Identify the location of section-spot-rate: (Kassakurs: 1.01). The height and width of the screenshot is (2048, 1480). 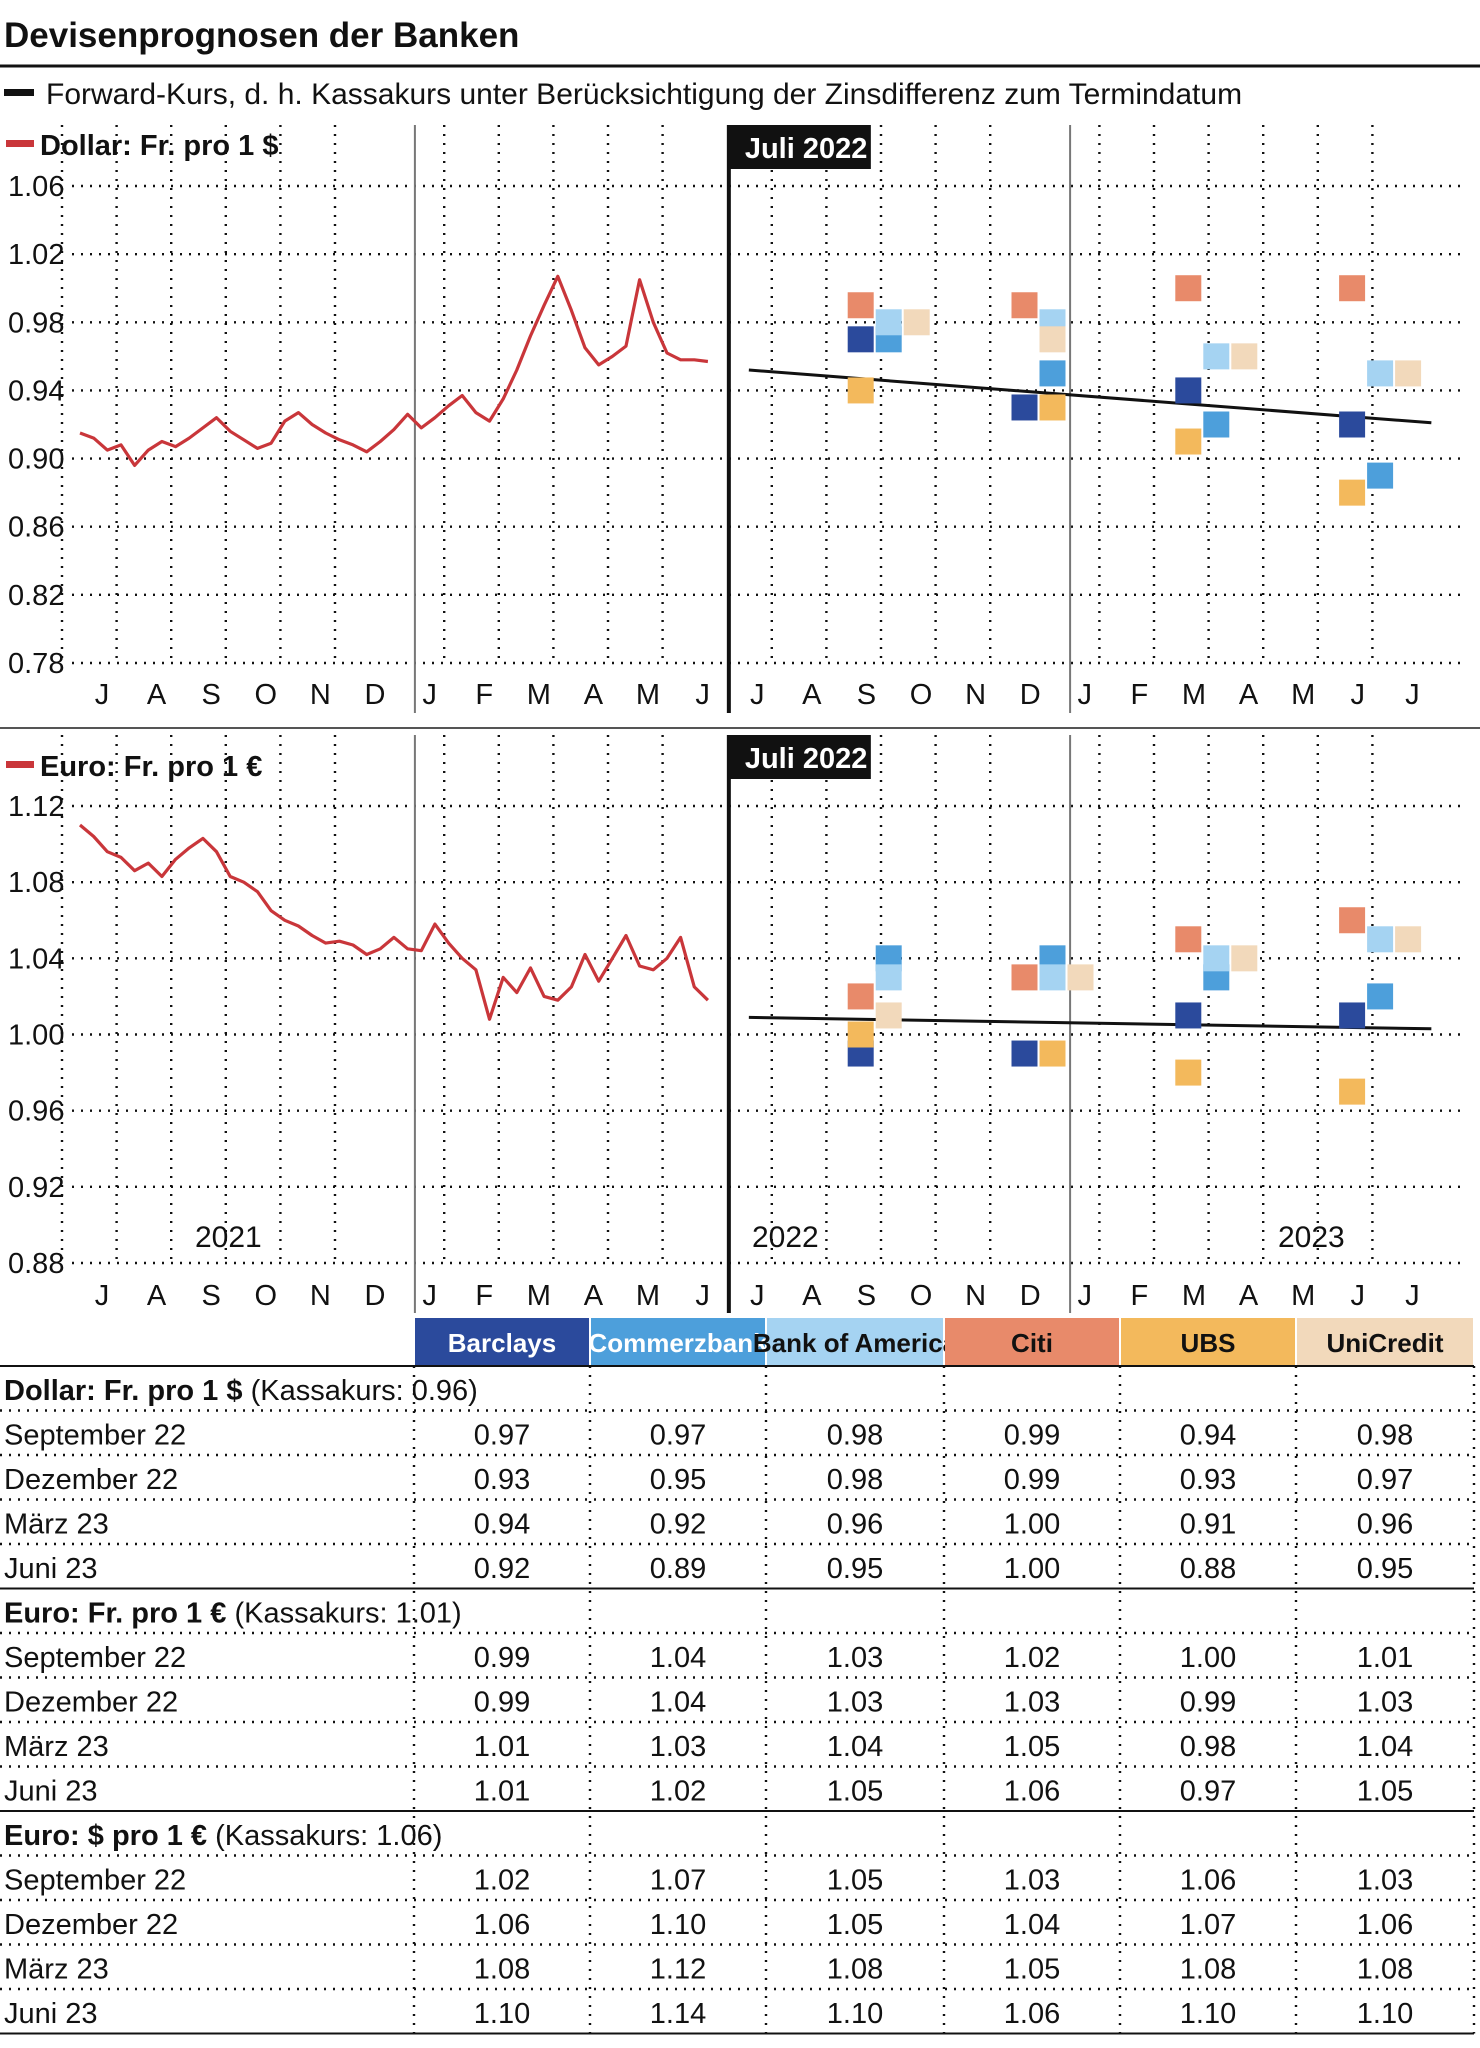
(347, 1614).